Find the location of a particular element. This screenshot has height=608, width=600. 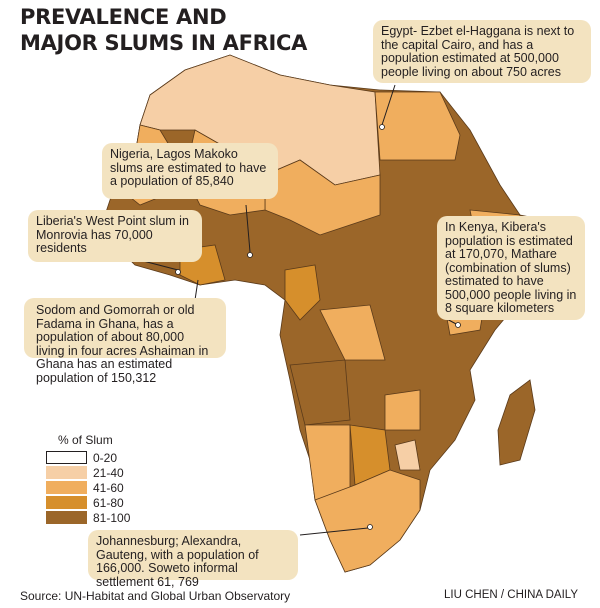

legend: % of Slum 0-20 21-40 41-60 61-80 81-100 is located at coordinates (88, 479).